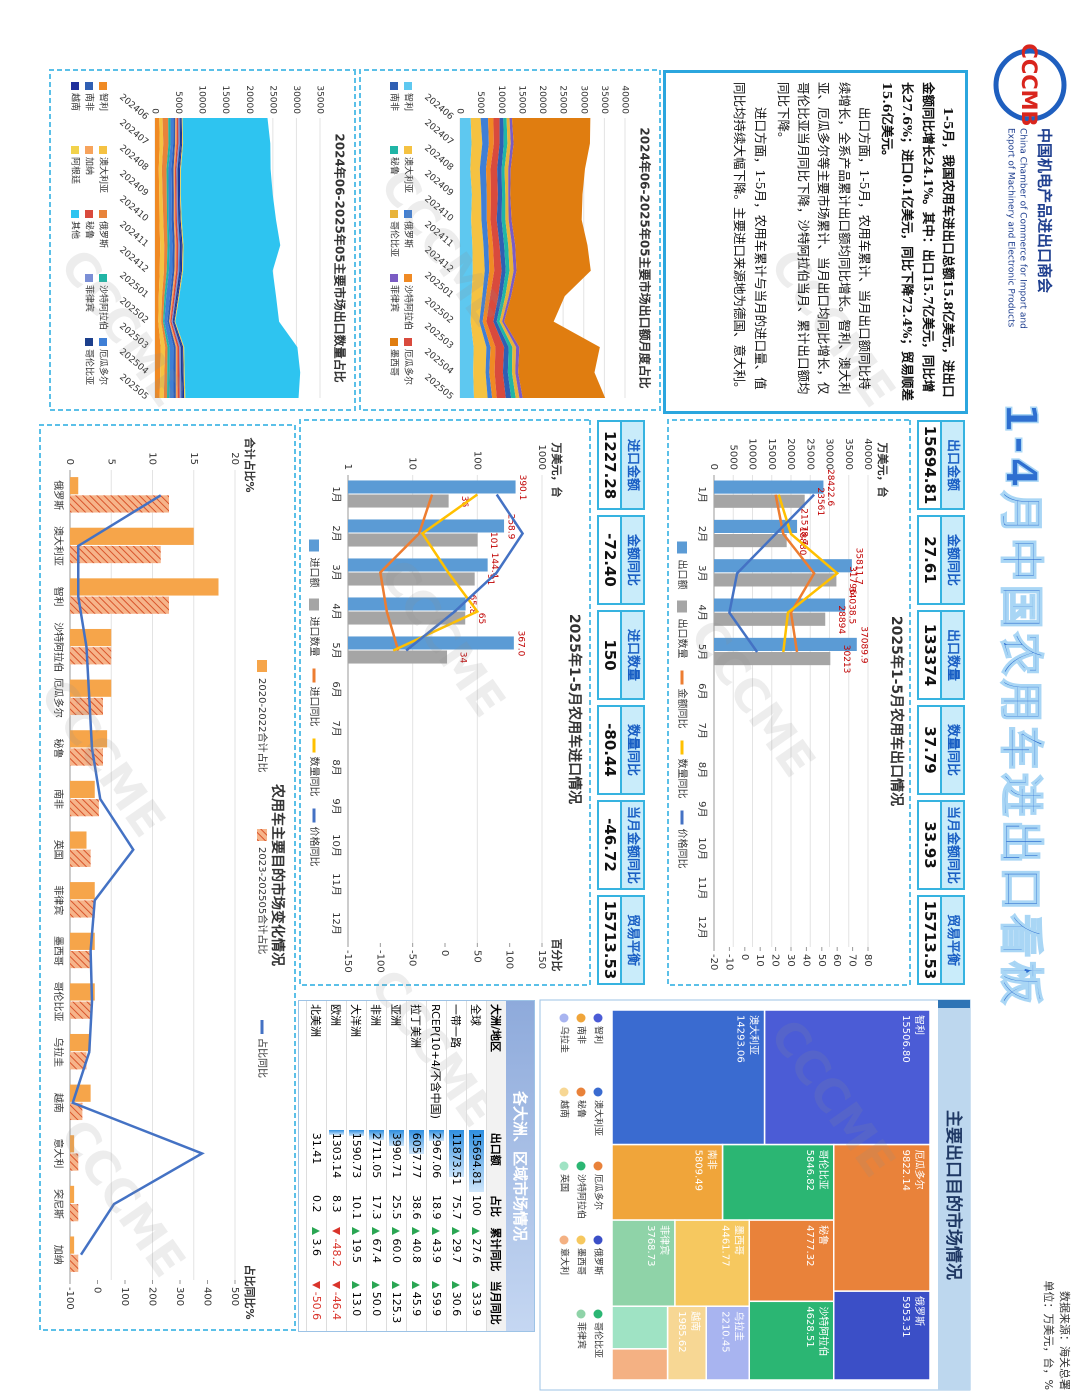  I want to click on y-tick-label: 40000, so click(867, 454).